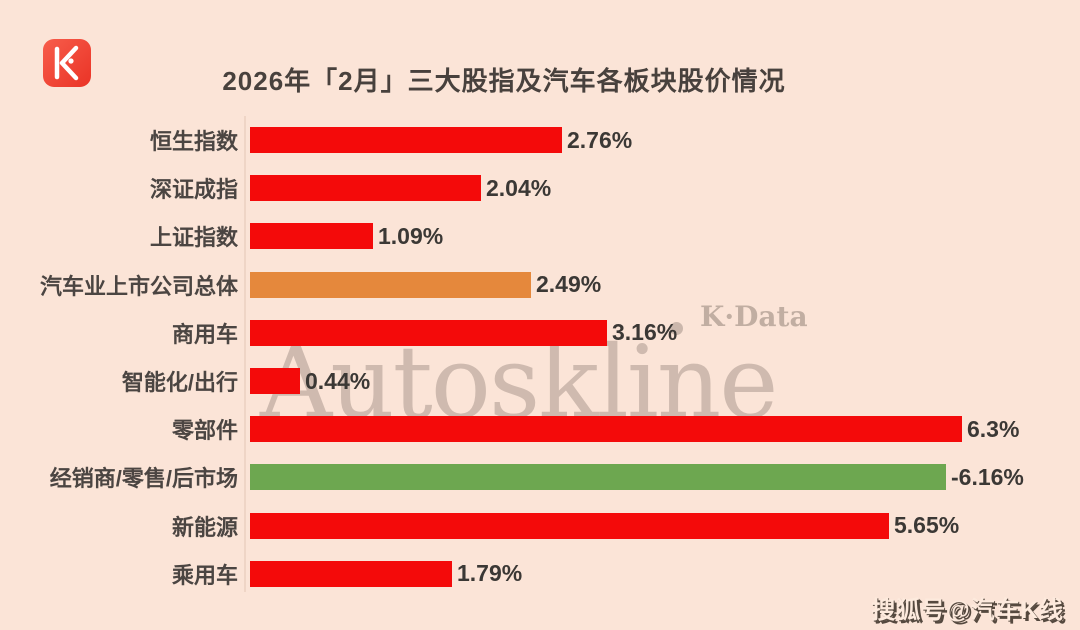  I want to click on value-label: 1.79%, so click(490, 573).